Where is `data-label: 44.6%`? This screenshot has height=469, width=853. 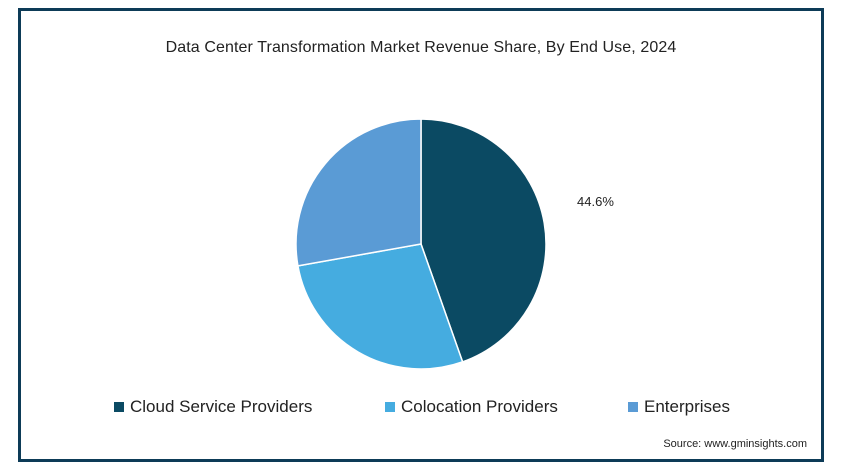
data-label: 44.6% is located at coordinates (595, 201).